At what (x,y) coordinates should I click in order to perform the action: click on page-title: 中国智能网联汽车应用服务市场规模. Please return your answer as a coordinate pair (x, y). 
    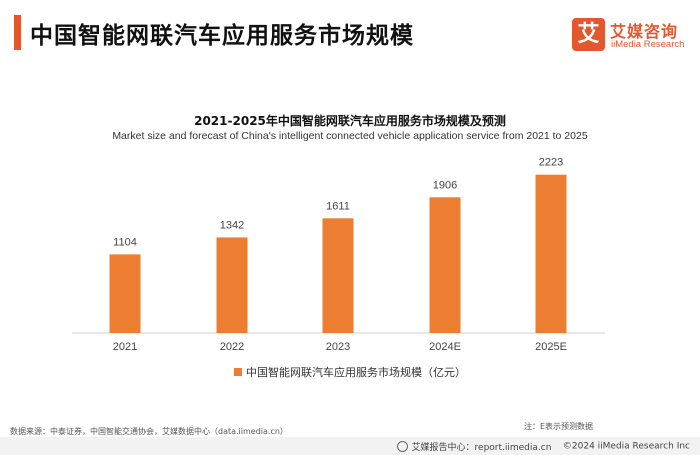
    Looking at the image, I should click on (222, 36).